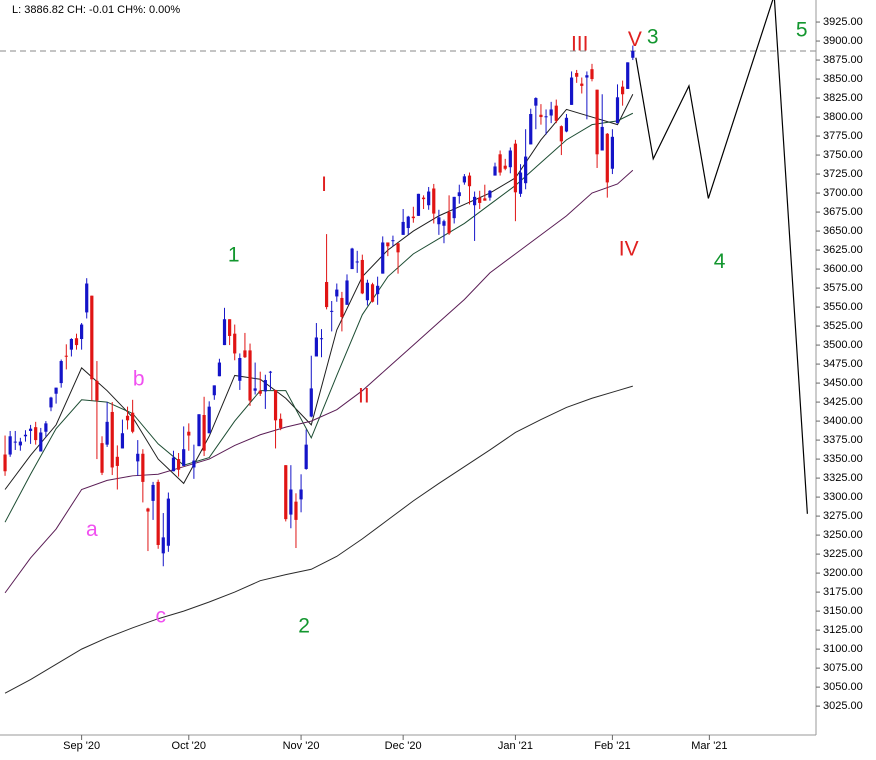 Image resolution: width=876 pixels, height=760 pixels. I want to click on x-tick-label: Feb '21, so click(612, 746).